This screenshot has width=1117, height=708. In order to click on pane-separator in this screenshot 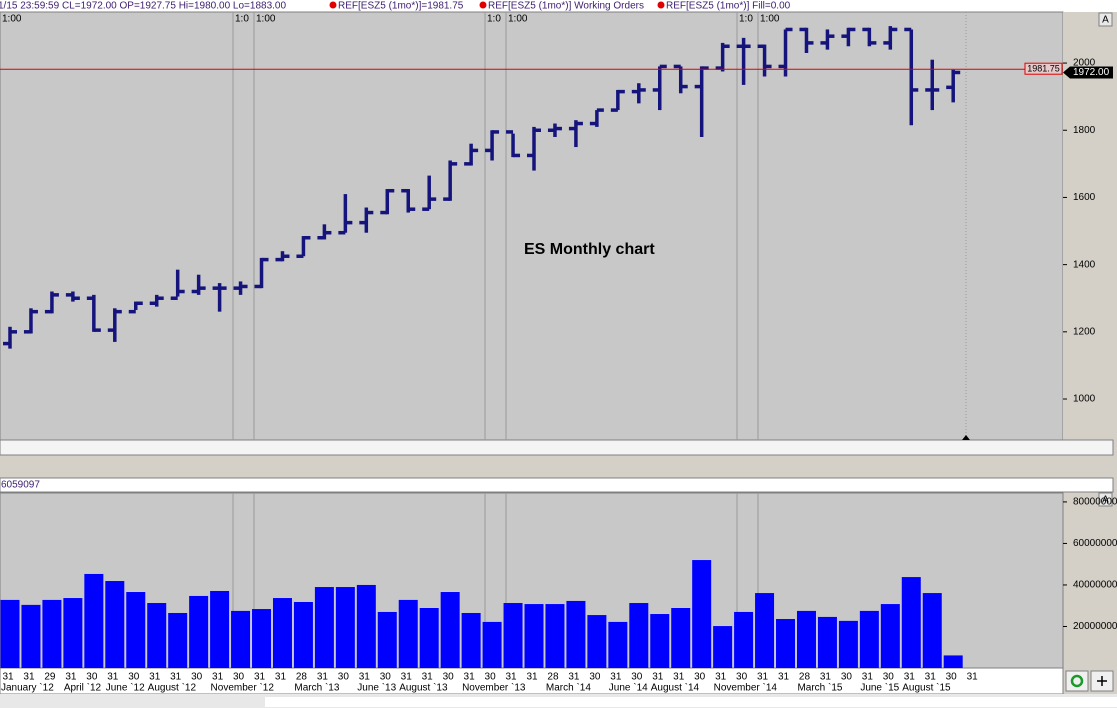, I will do `click(557, 447)`.